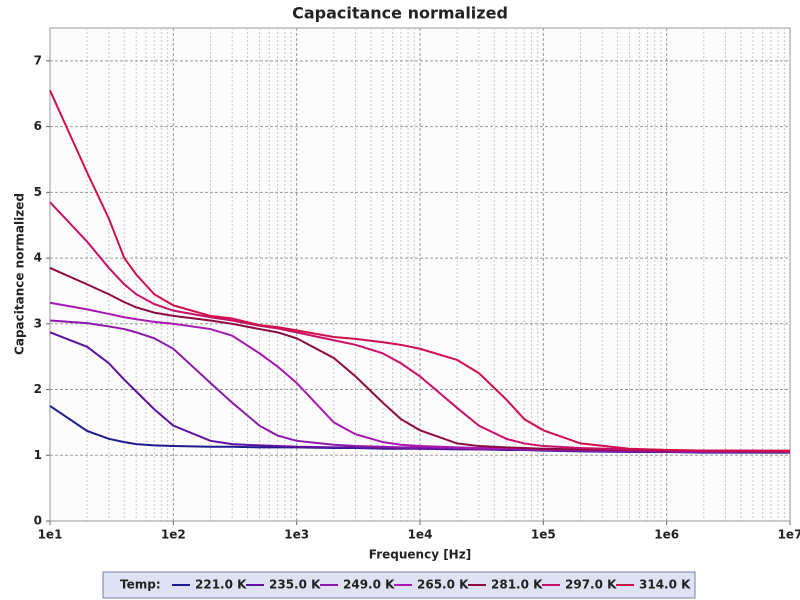  I want to click on y-tick-label: 0, so click(38, 521).